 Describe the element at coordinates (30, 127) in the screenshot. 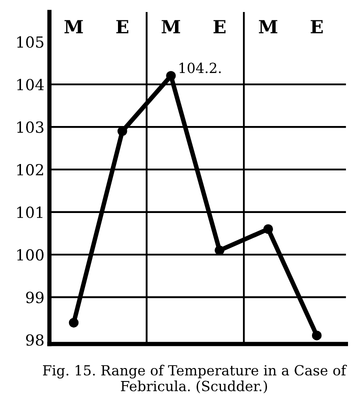

I see `y-tick-label: 103` at that location.